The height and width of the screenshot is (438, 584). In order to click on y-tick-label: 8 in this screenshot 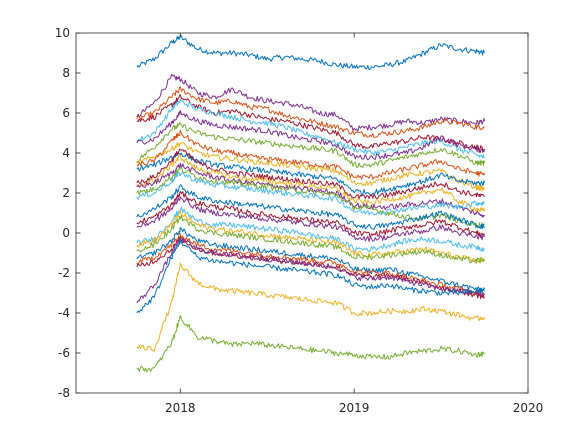, I will do `click(66, 73)`.